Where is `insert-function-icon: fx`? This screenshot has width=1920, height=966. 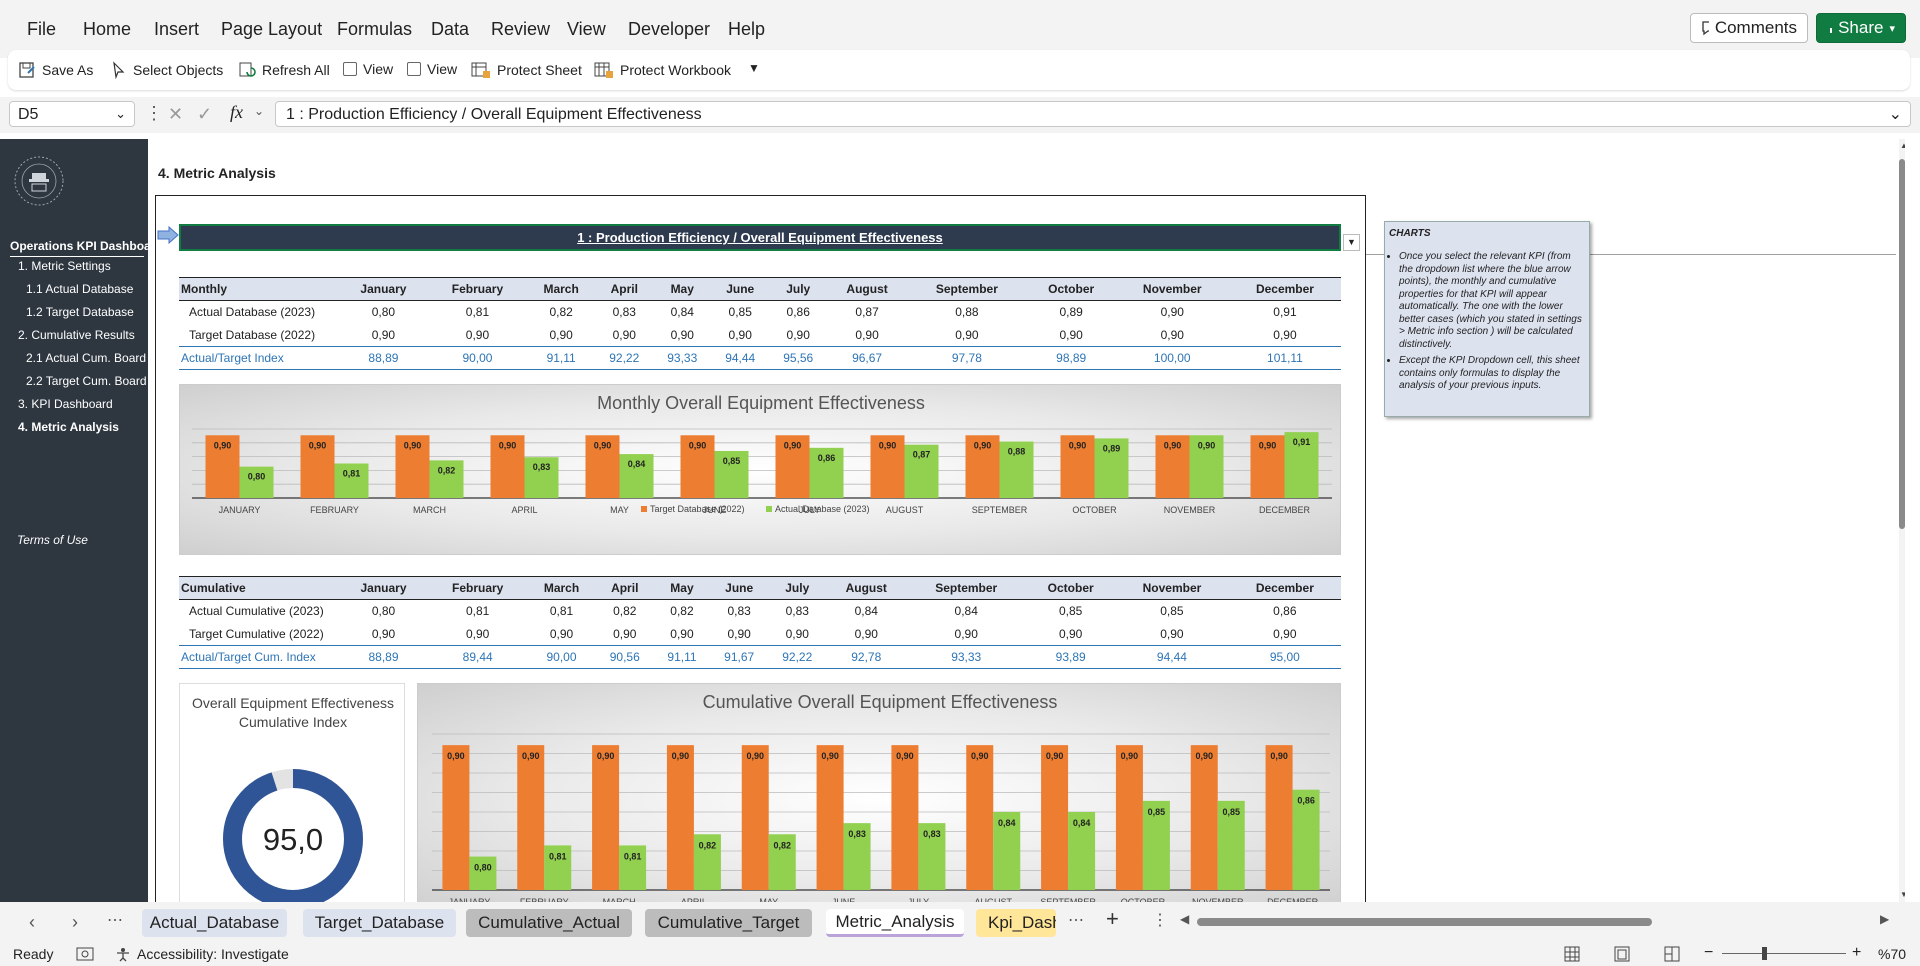
insert-function-icon: fx is located at coordinates (236, 112).